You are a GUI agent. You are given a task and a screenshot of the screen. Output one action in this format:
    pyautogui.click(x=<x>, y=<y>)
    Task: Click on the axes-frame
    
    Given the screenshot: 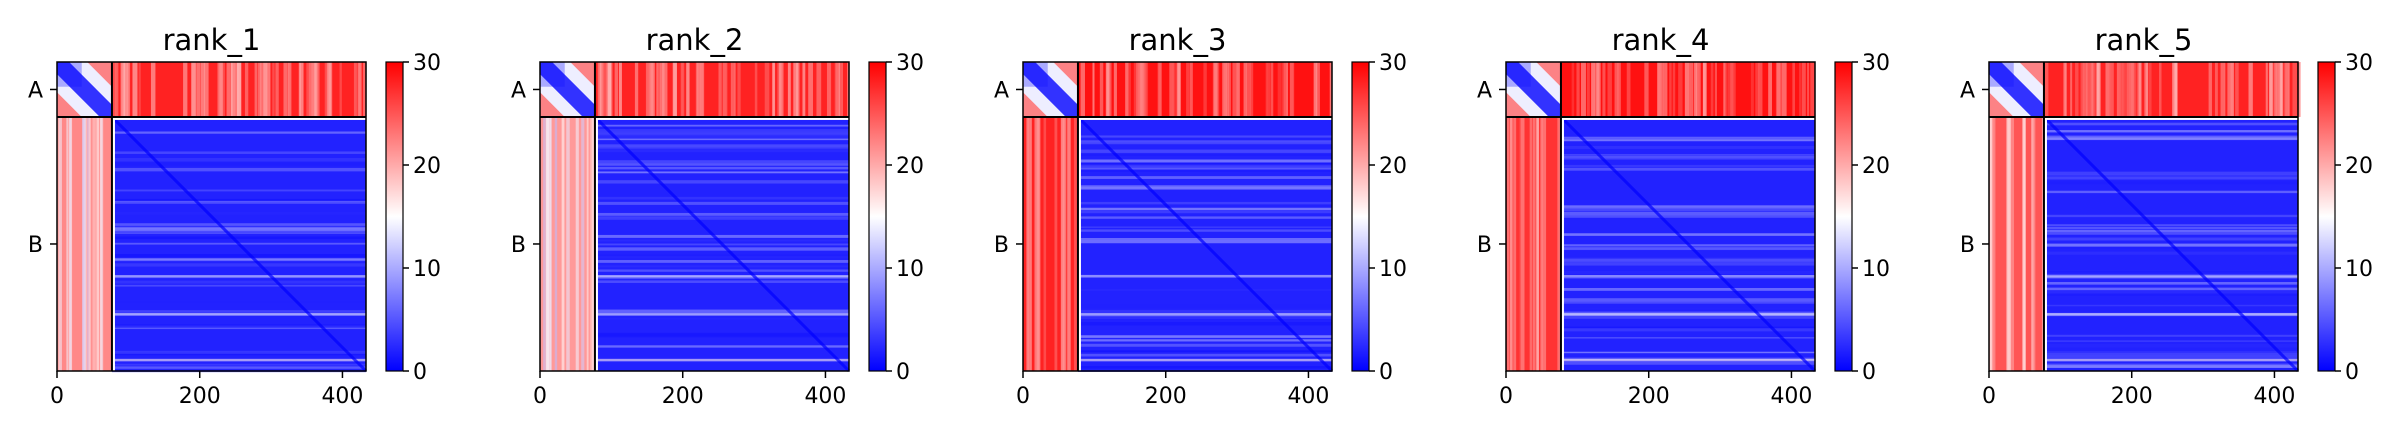 What is the action you would take?
    pyautogui.click(x=1660, y=216)
    